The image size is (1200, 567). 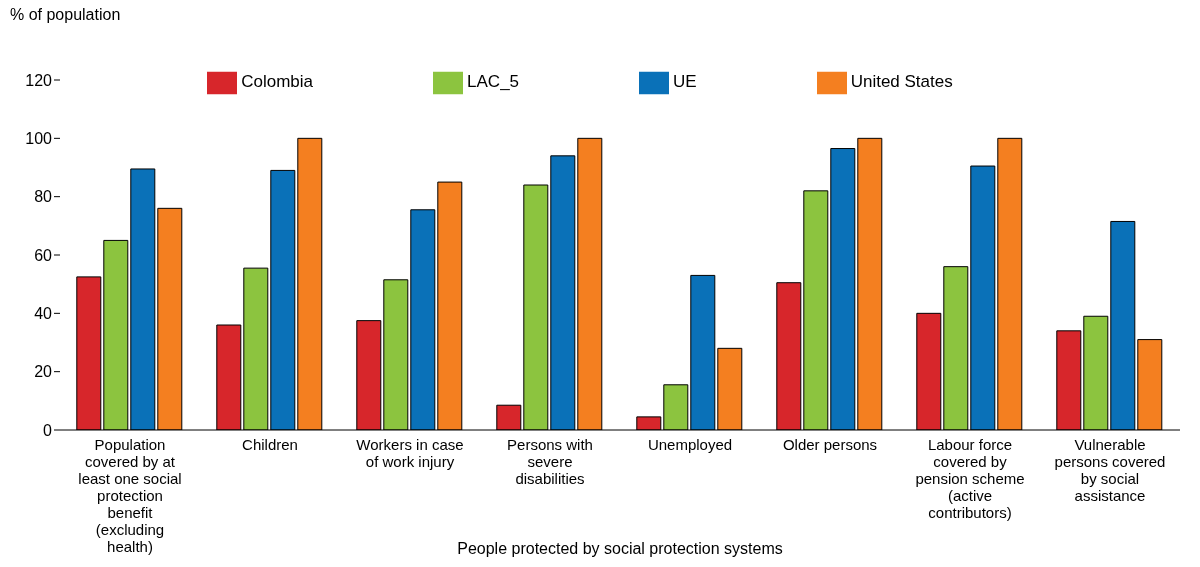 What do you see at coordinates (43, 255) in the screenshot?
I see `y-tick-label: 60` at bounding box center [43, 255].